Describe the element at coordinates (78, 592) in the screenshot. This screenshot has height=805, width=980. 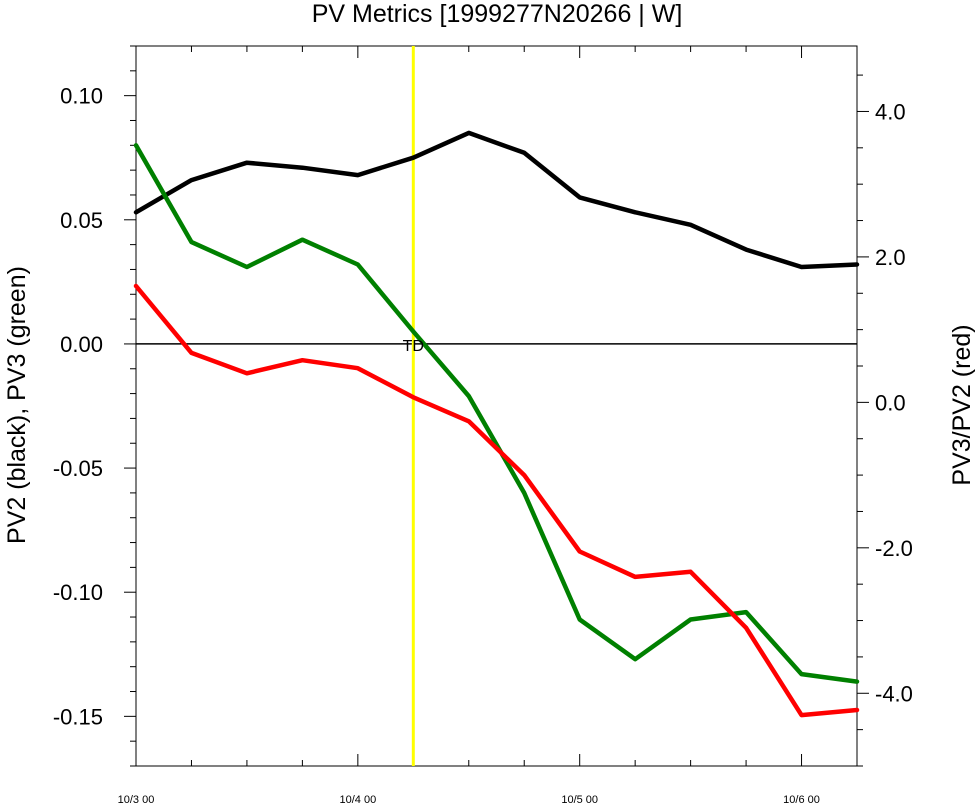
I see `y-left-tick-label: -0.10` at that location.